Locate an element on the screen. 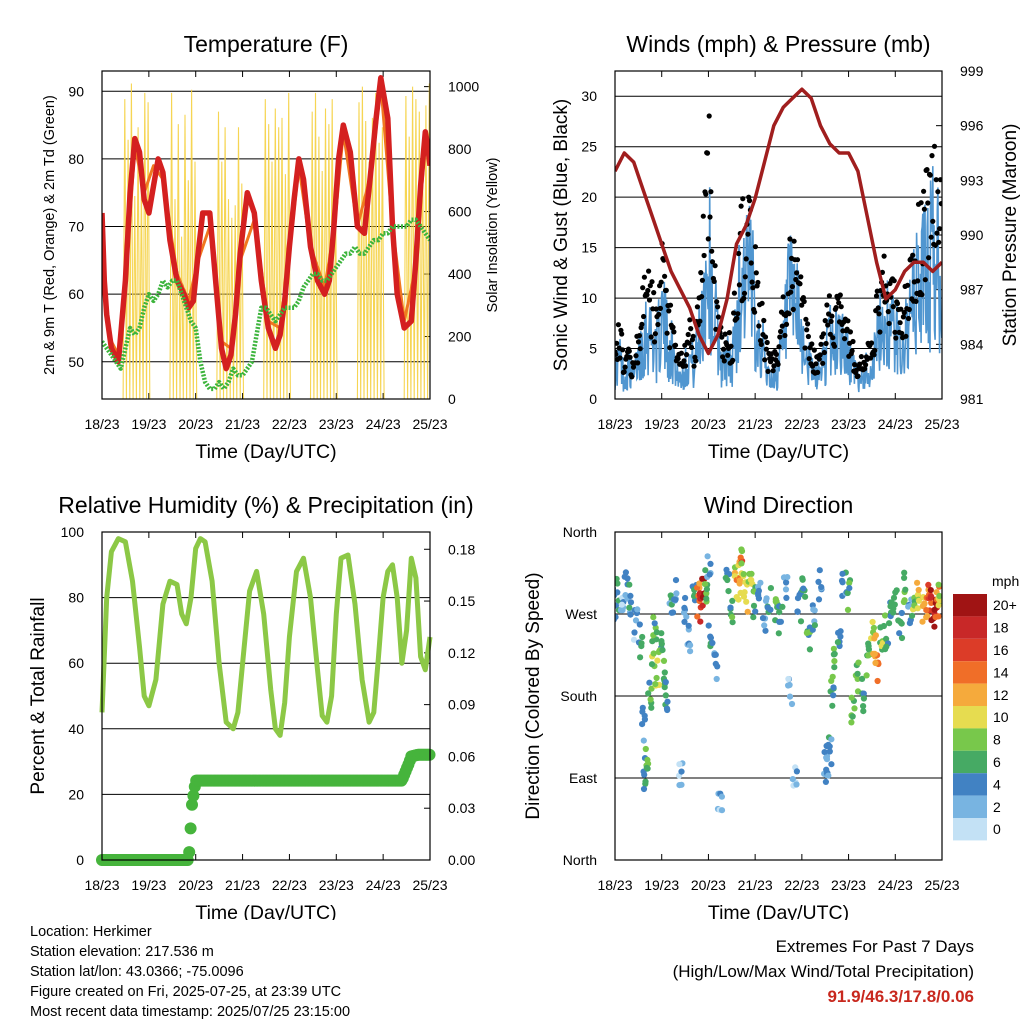 Image resolution: width=1024 pixels, height=1024 pixels. y-right-tick-label: 600 is located at coordinates (460, 212).